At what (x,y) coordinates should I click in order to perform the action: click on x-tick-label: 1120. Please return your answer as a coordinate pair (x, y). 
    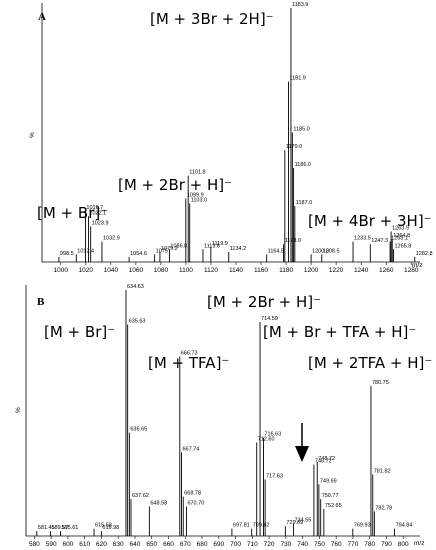
    Looking at the image, I should click on (211, 270).